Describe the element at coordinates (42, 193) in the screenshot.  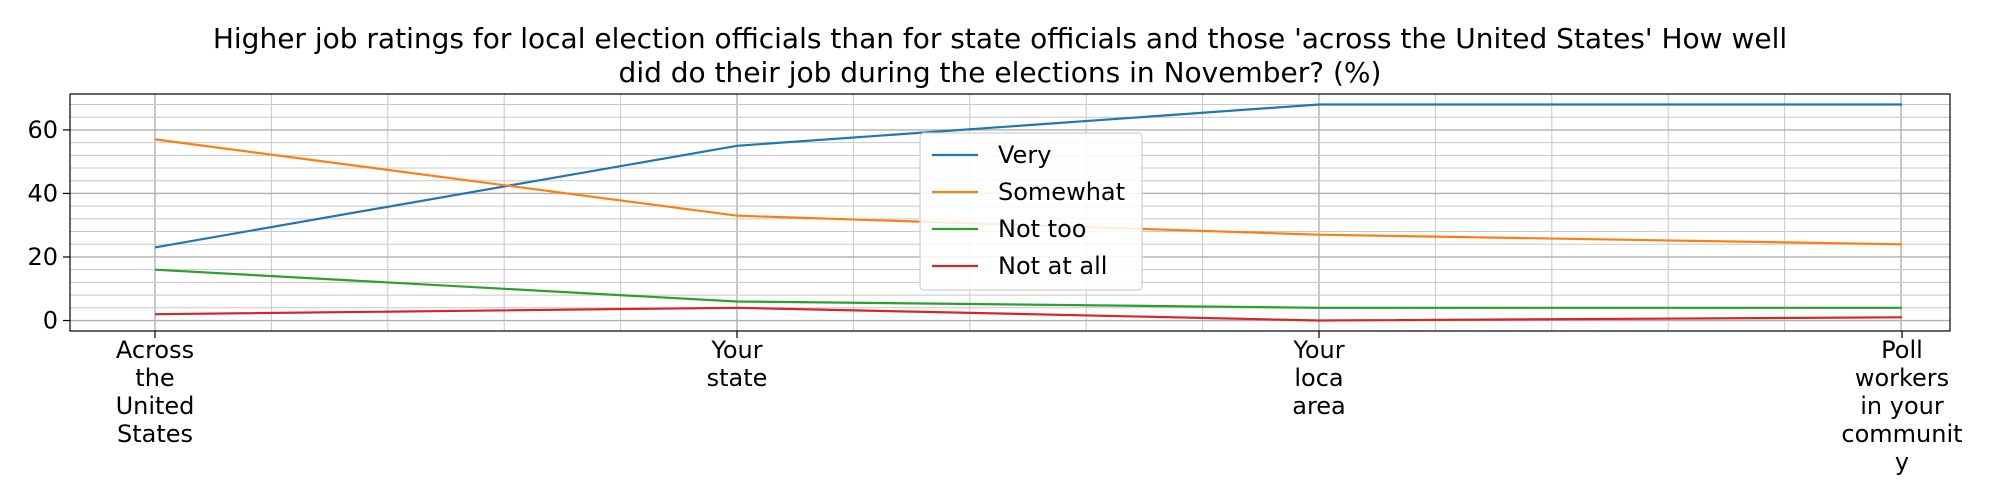
I see `y-tick-label: 40` at that location.